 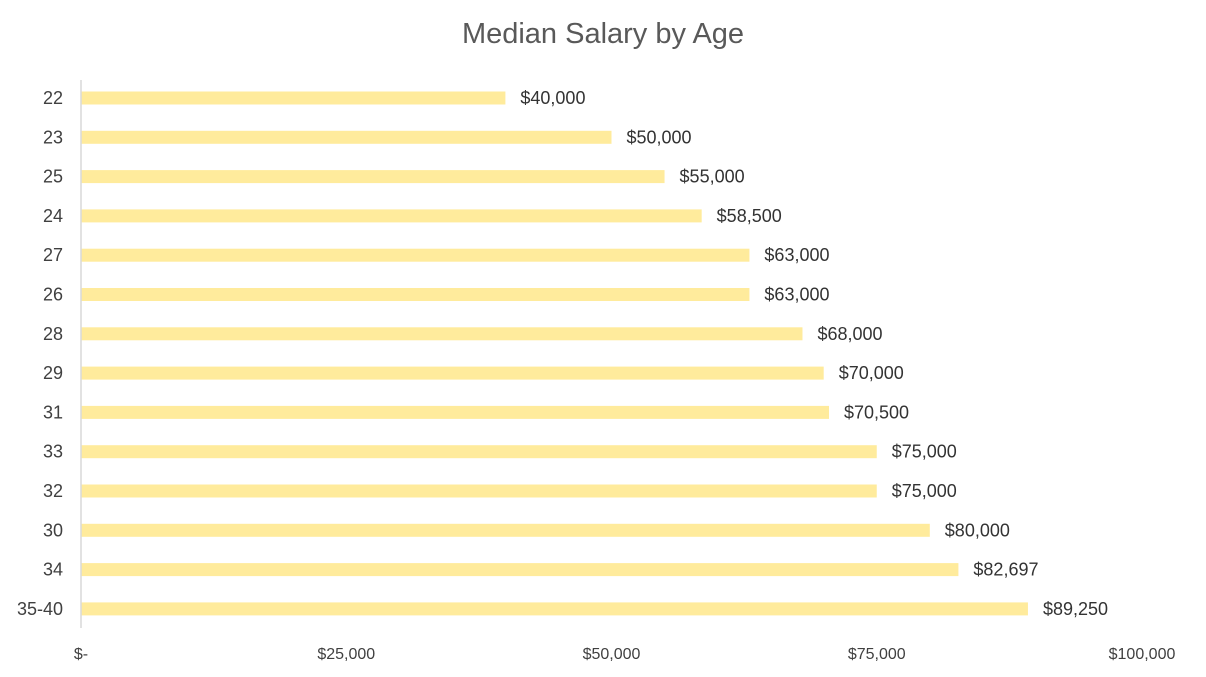 What do you see at coordinates (871, 373) in the screenshot?
I see `data-label: $70,000` at bounding box center [871, 373].